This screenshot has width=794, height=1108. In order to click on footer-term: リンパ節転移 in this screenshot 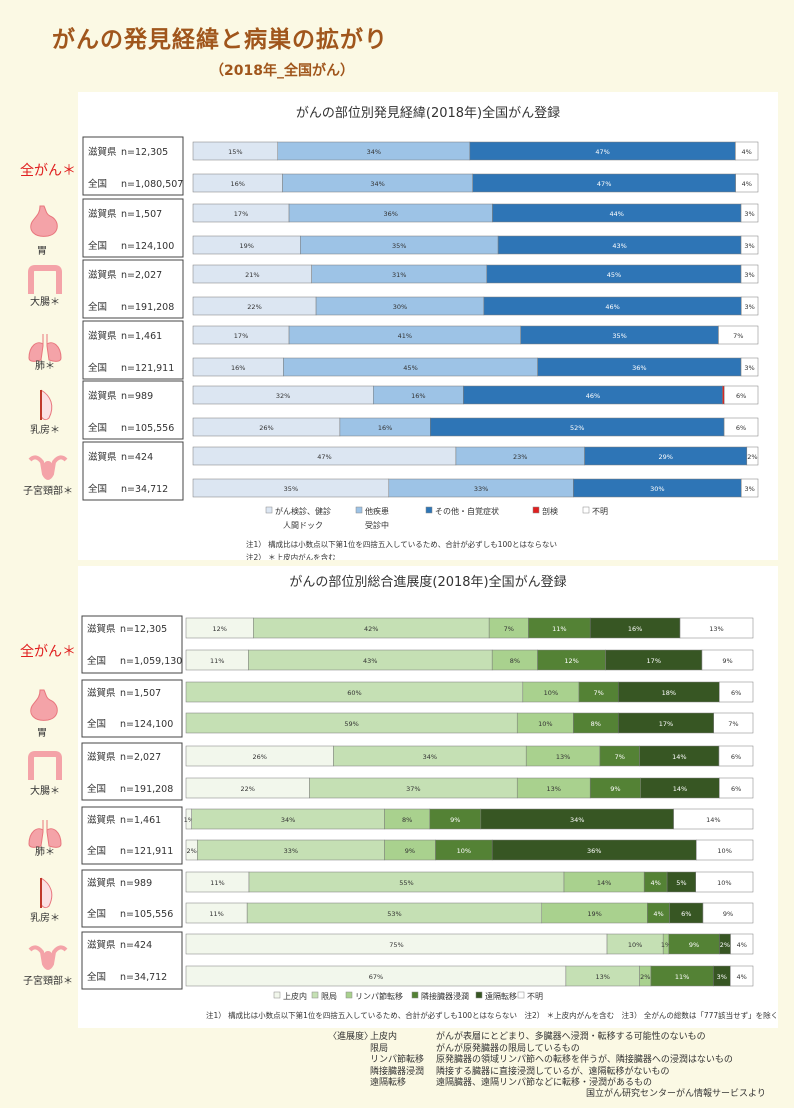, I will do `click(397, 1060)`.